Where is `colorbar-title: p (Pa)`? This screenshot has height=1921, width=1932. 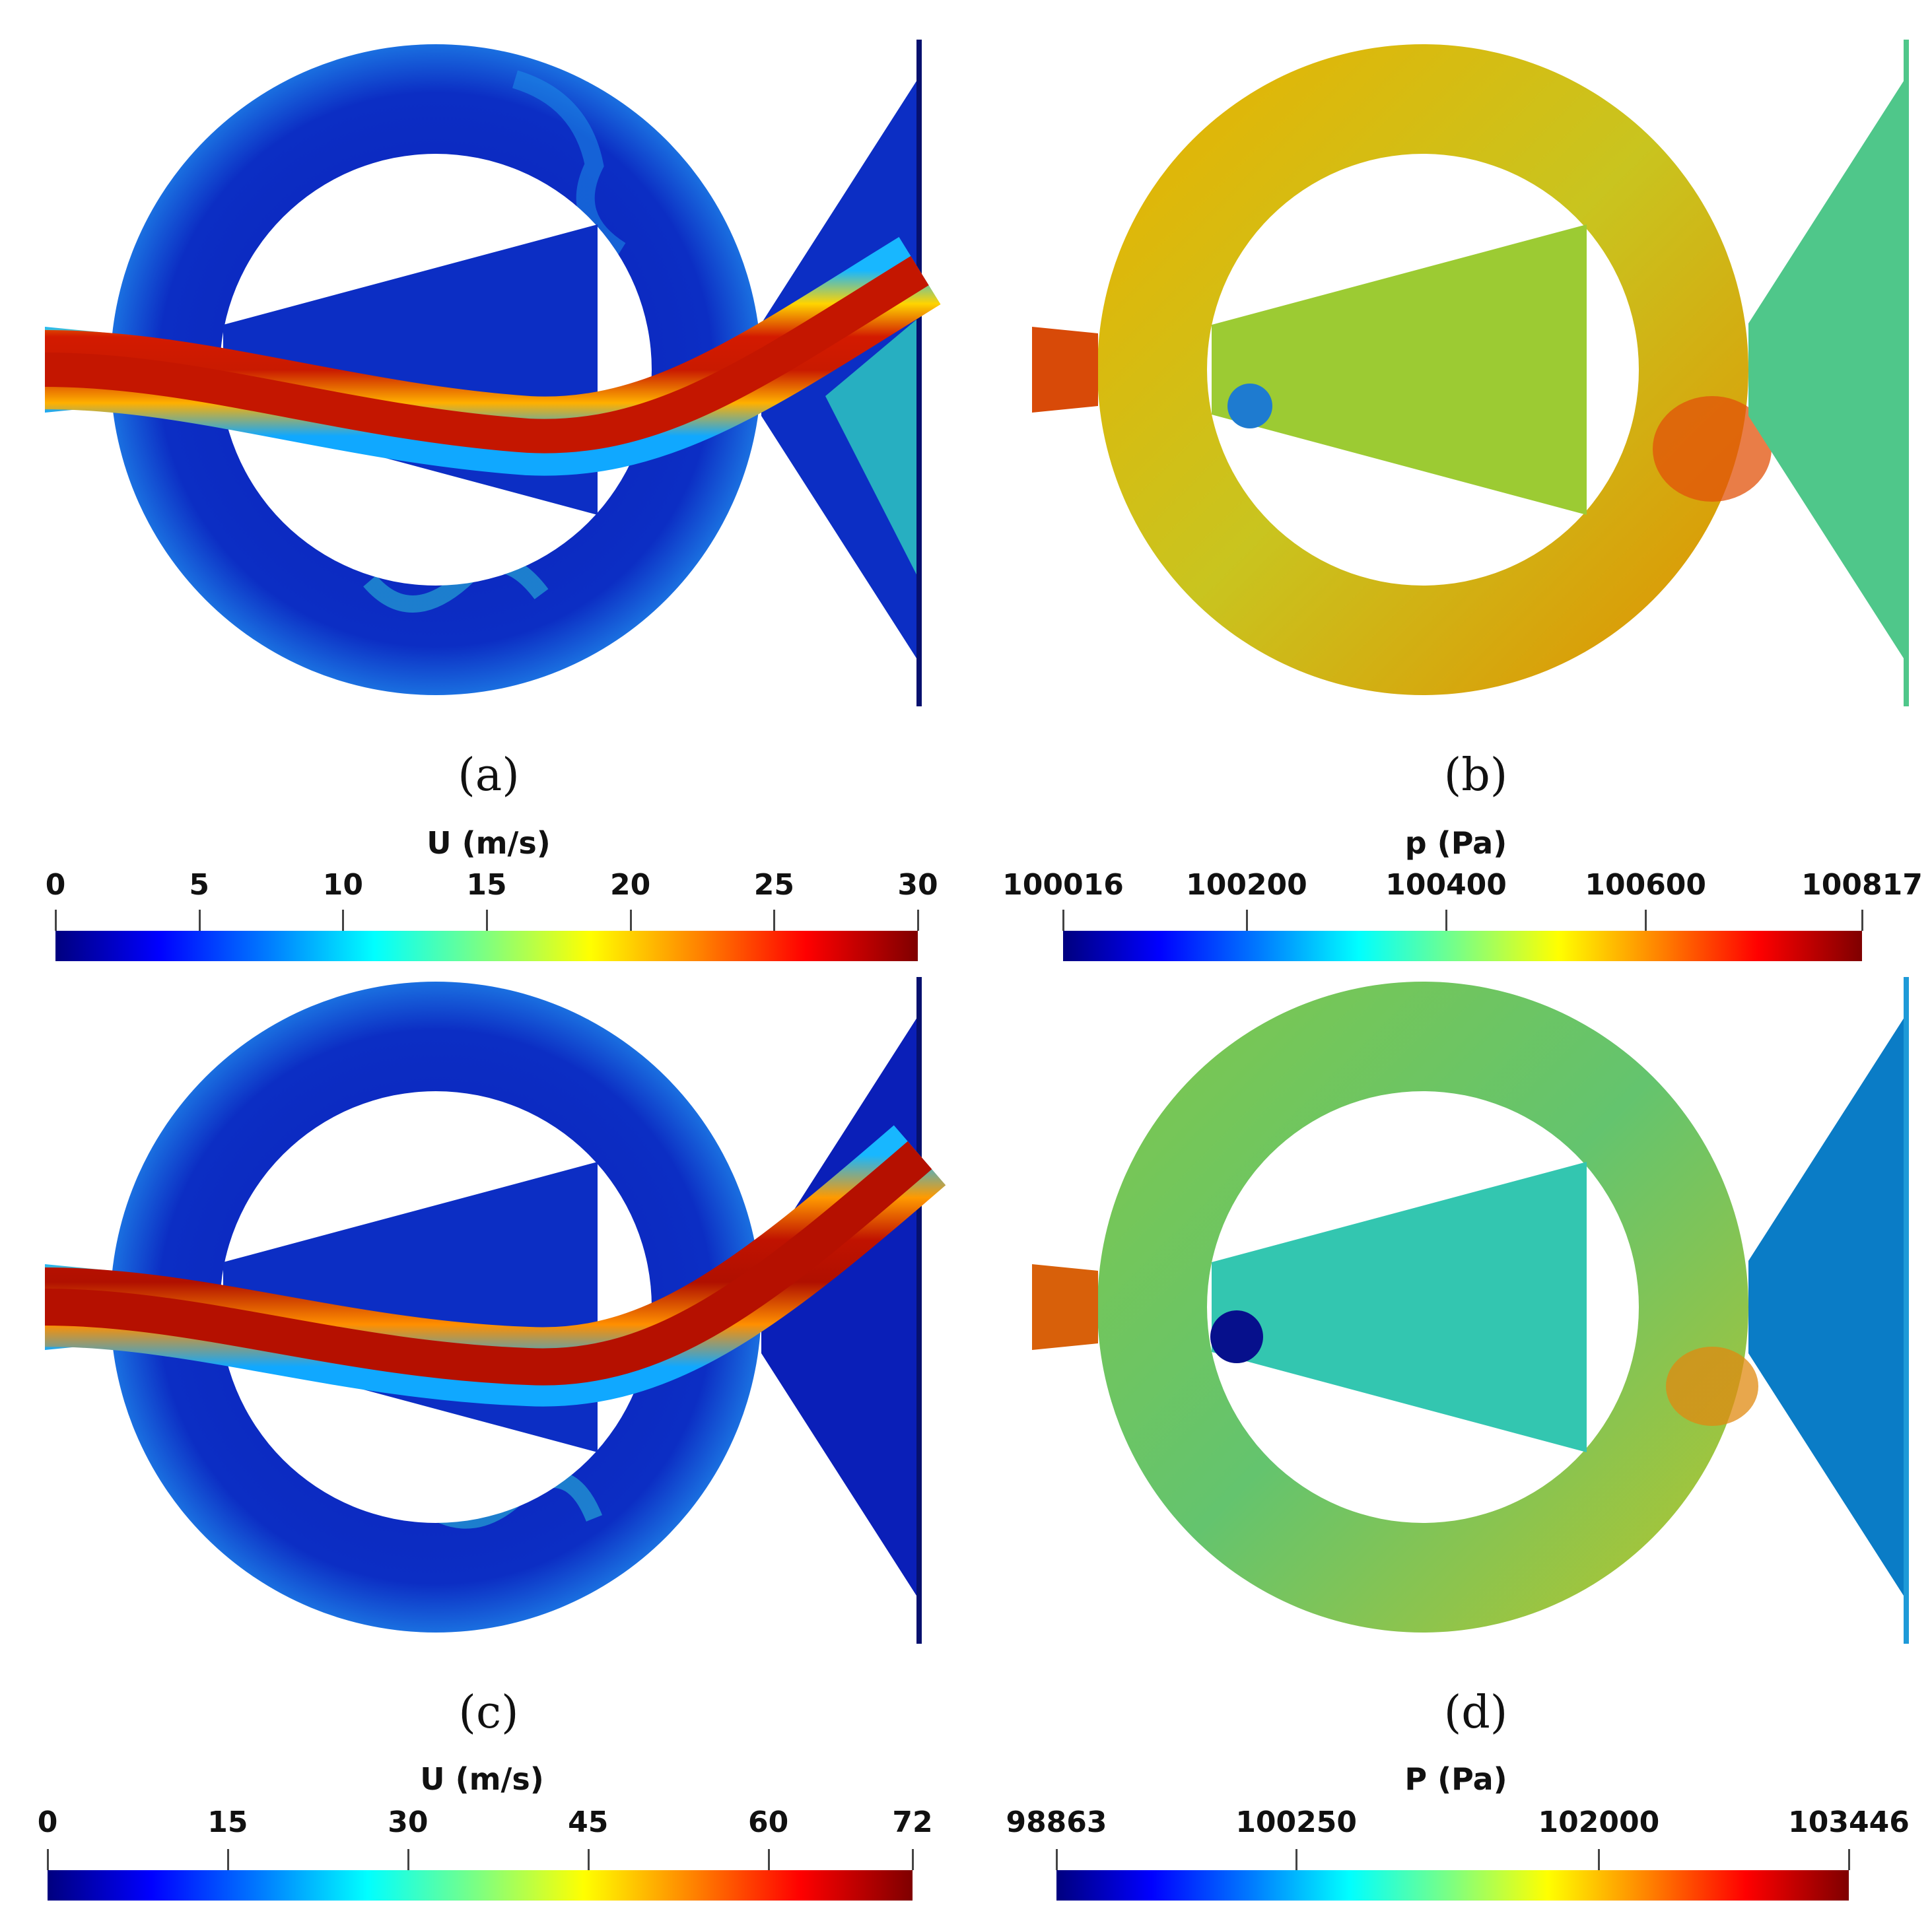
colorbar-title: p (Pa) is located at coordinates (1456, 843).